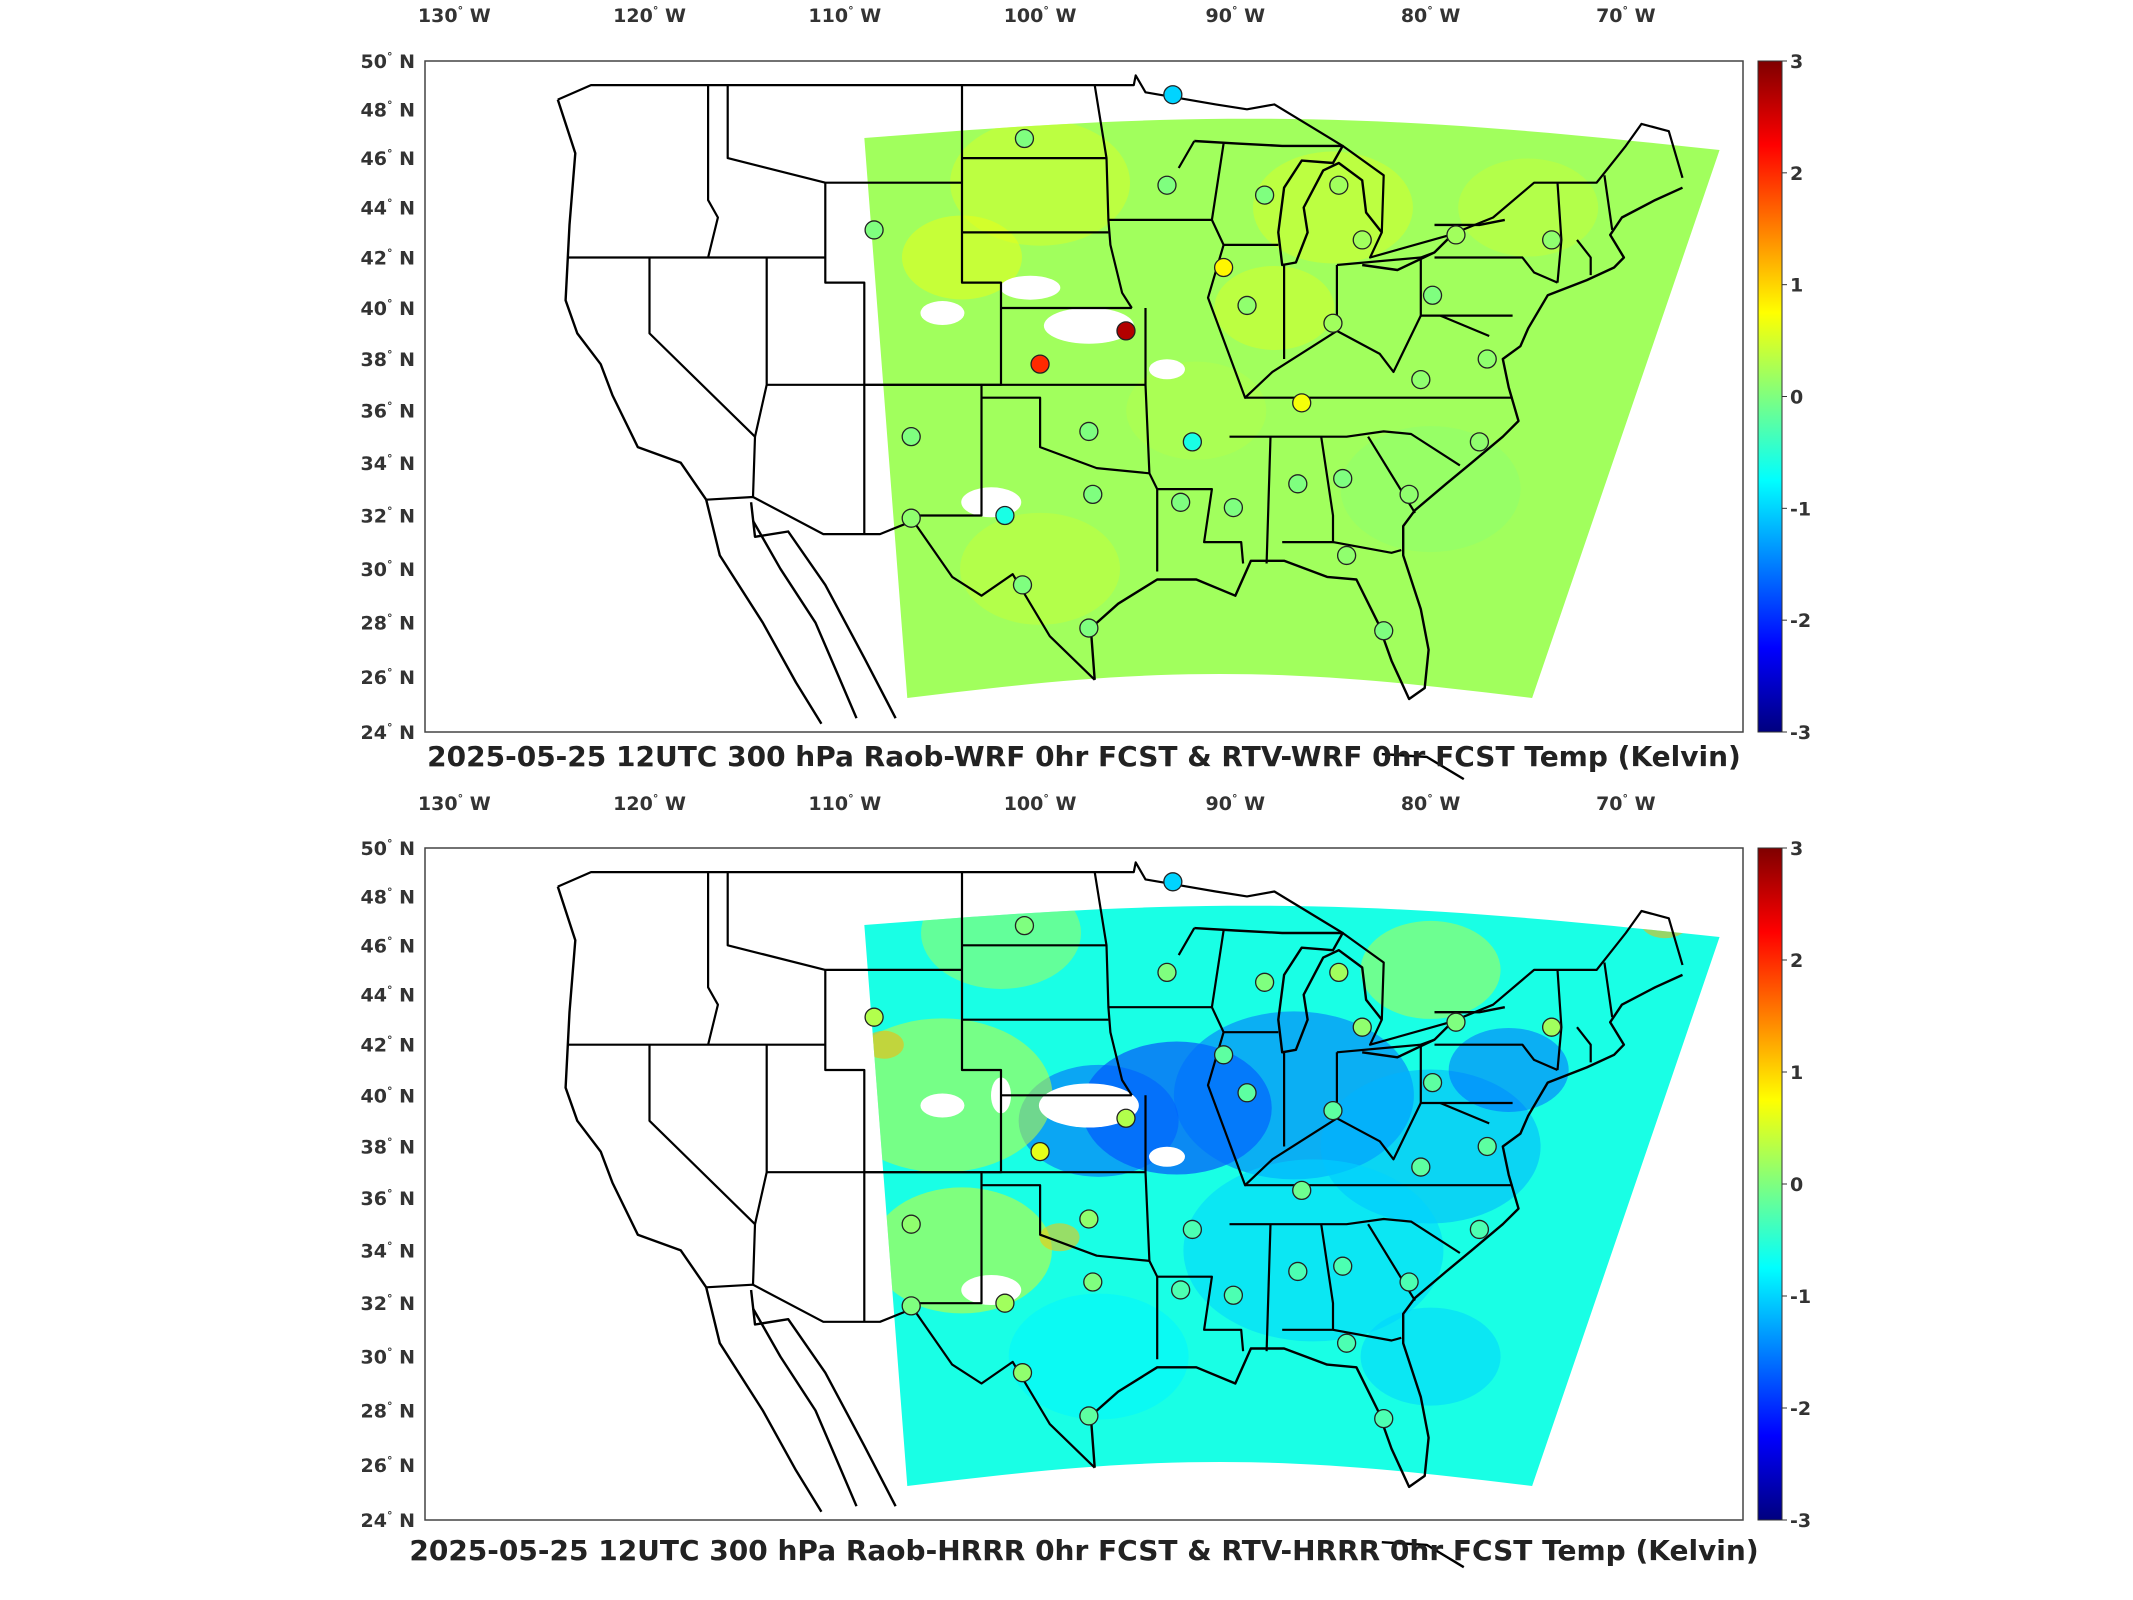 Image resolution: width=2133 pixels, height=1600 pixels. I want to click on latitude-label: 40° N, so click(388, 1095).